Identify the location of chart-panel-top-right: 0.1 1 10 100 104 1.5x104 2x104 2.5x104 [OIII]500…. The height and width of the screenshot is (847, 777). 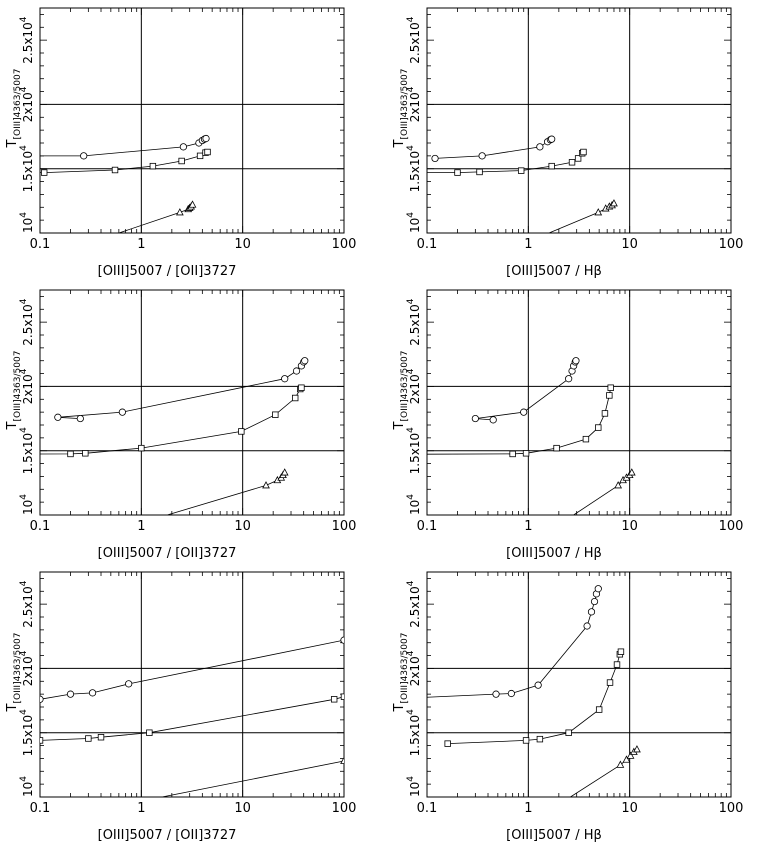
(568, 143).